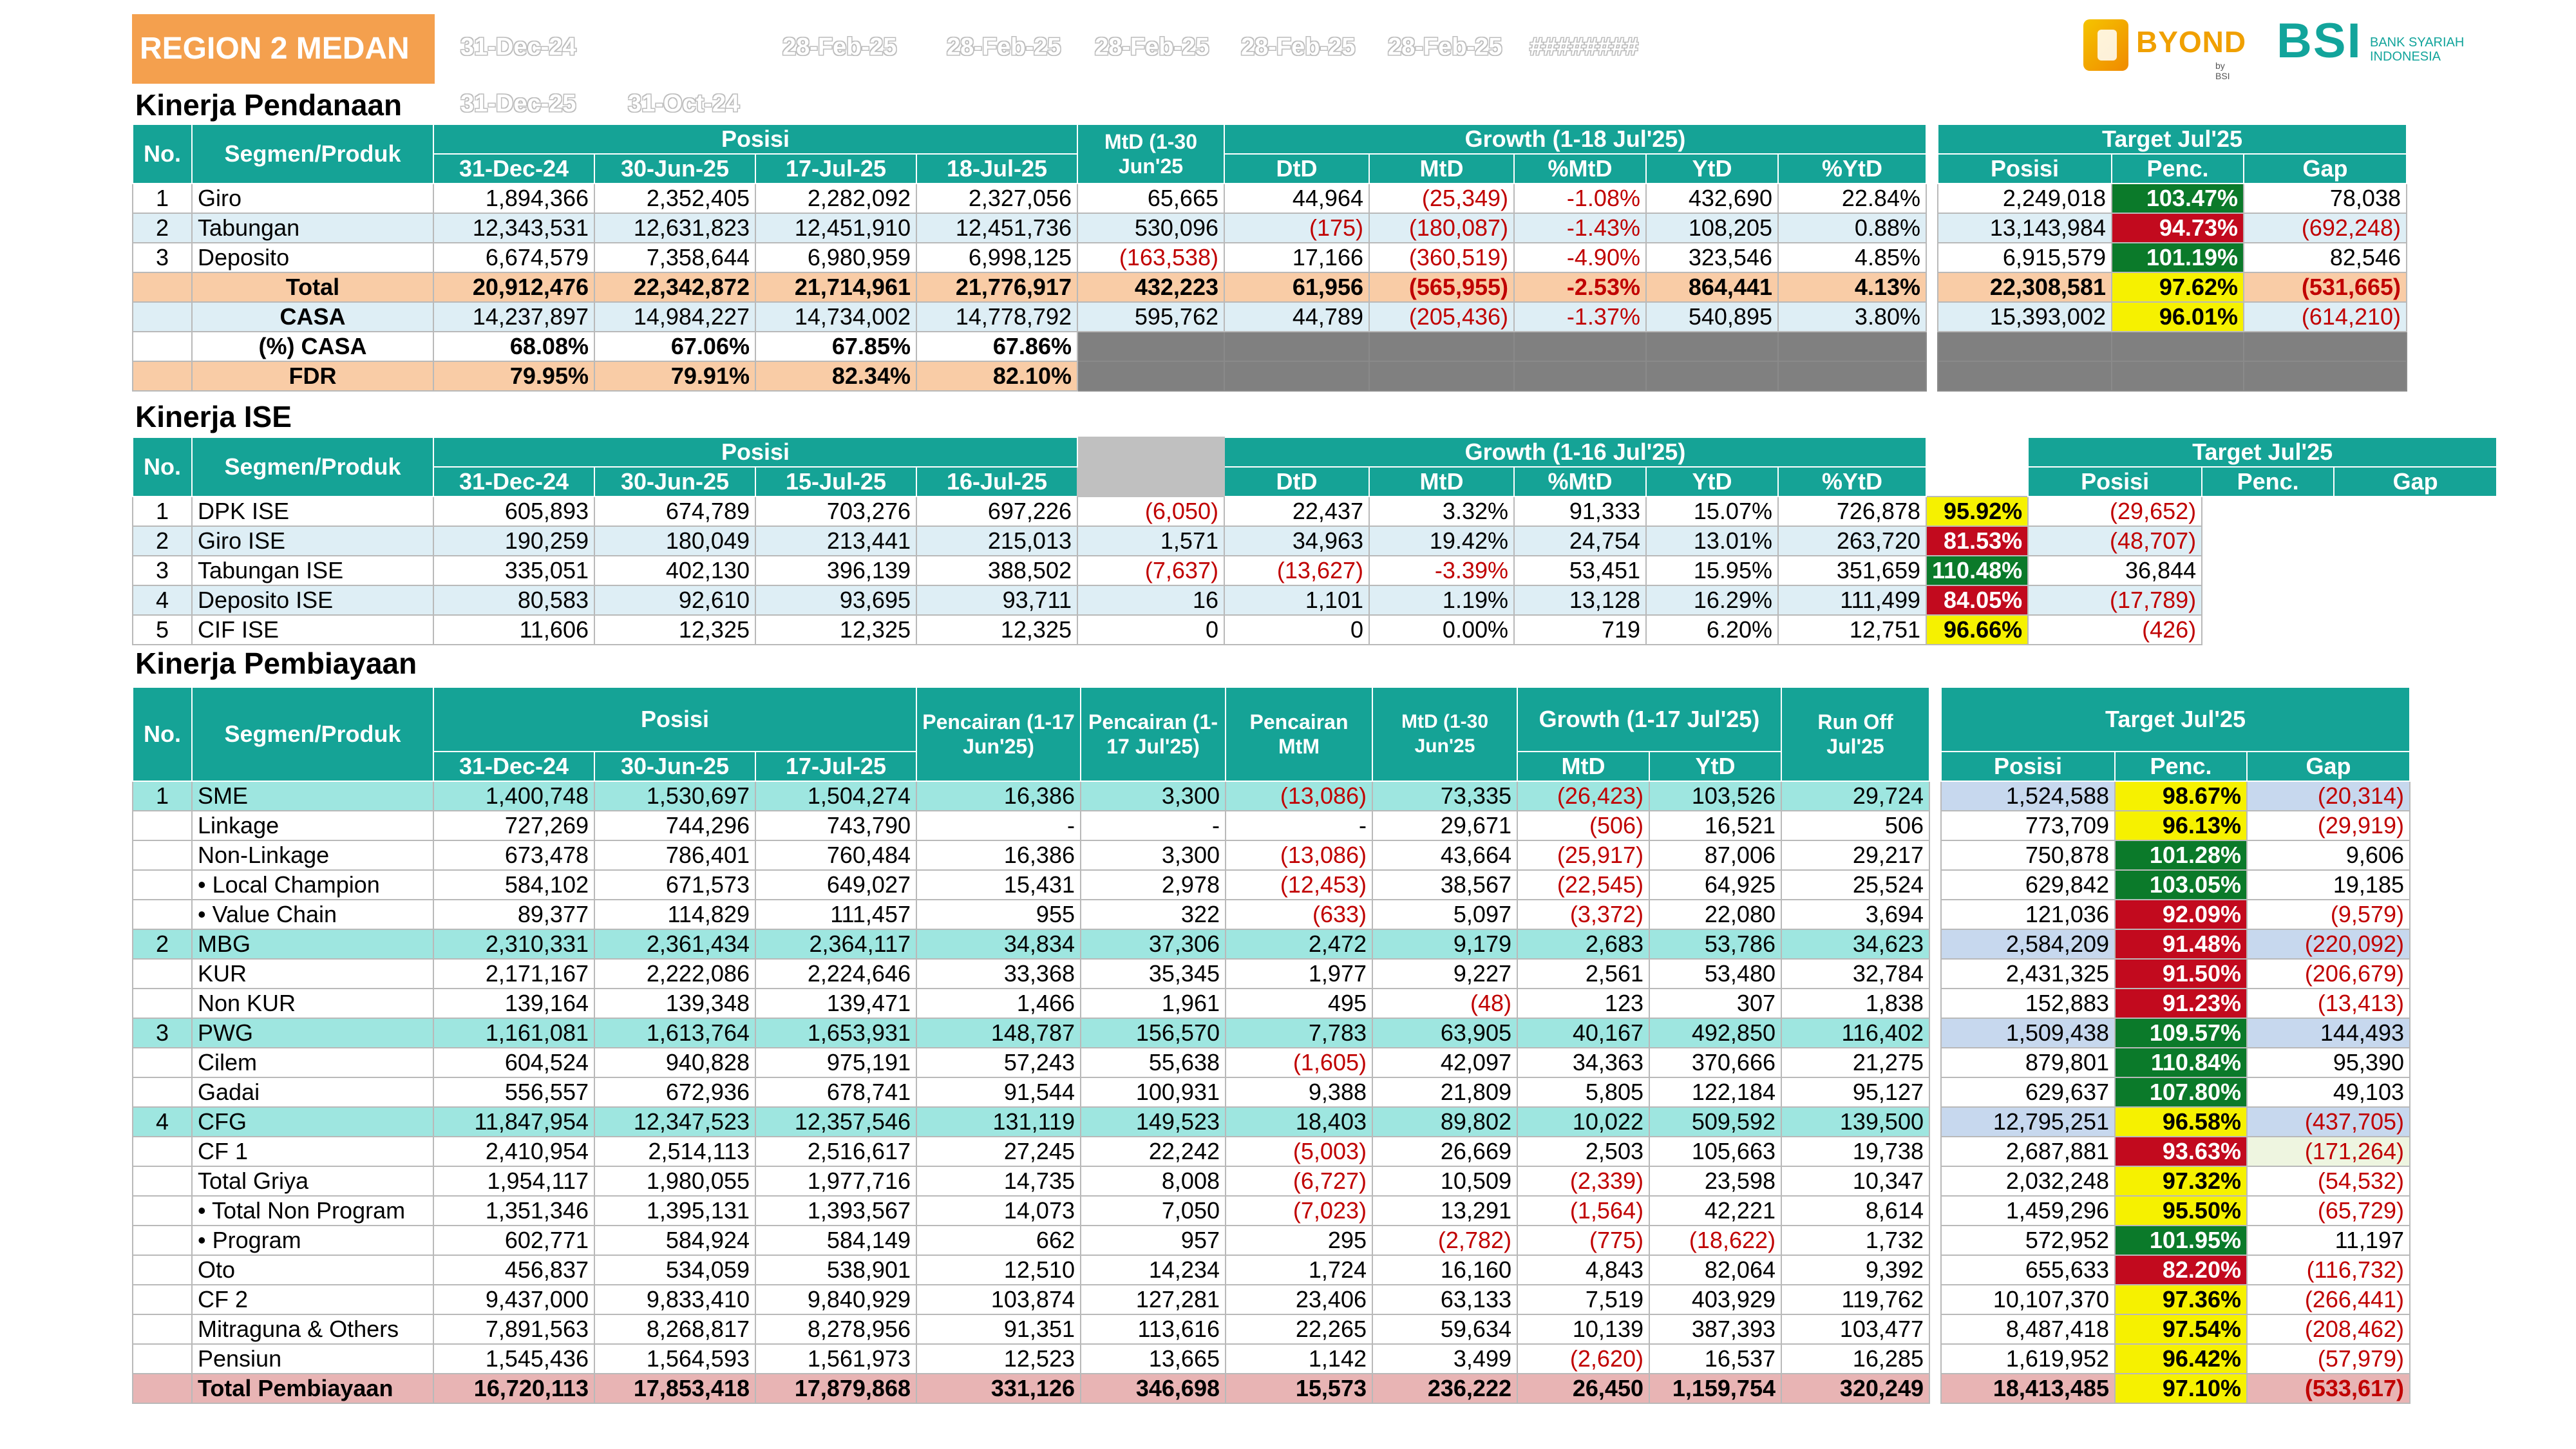  I want to click on cell-pencairan-mtm: (6,727), so click(1299, 1181).